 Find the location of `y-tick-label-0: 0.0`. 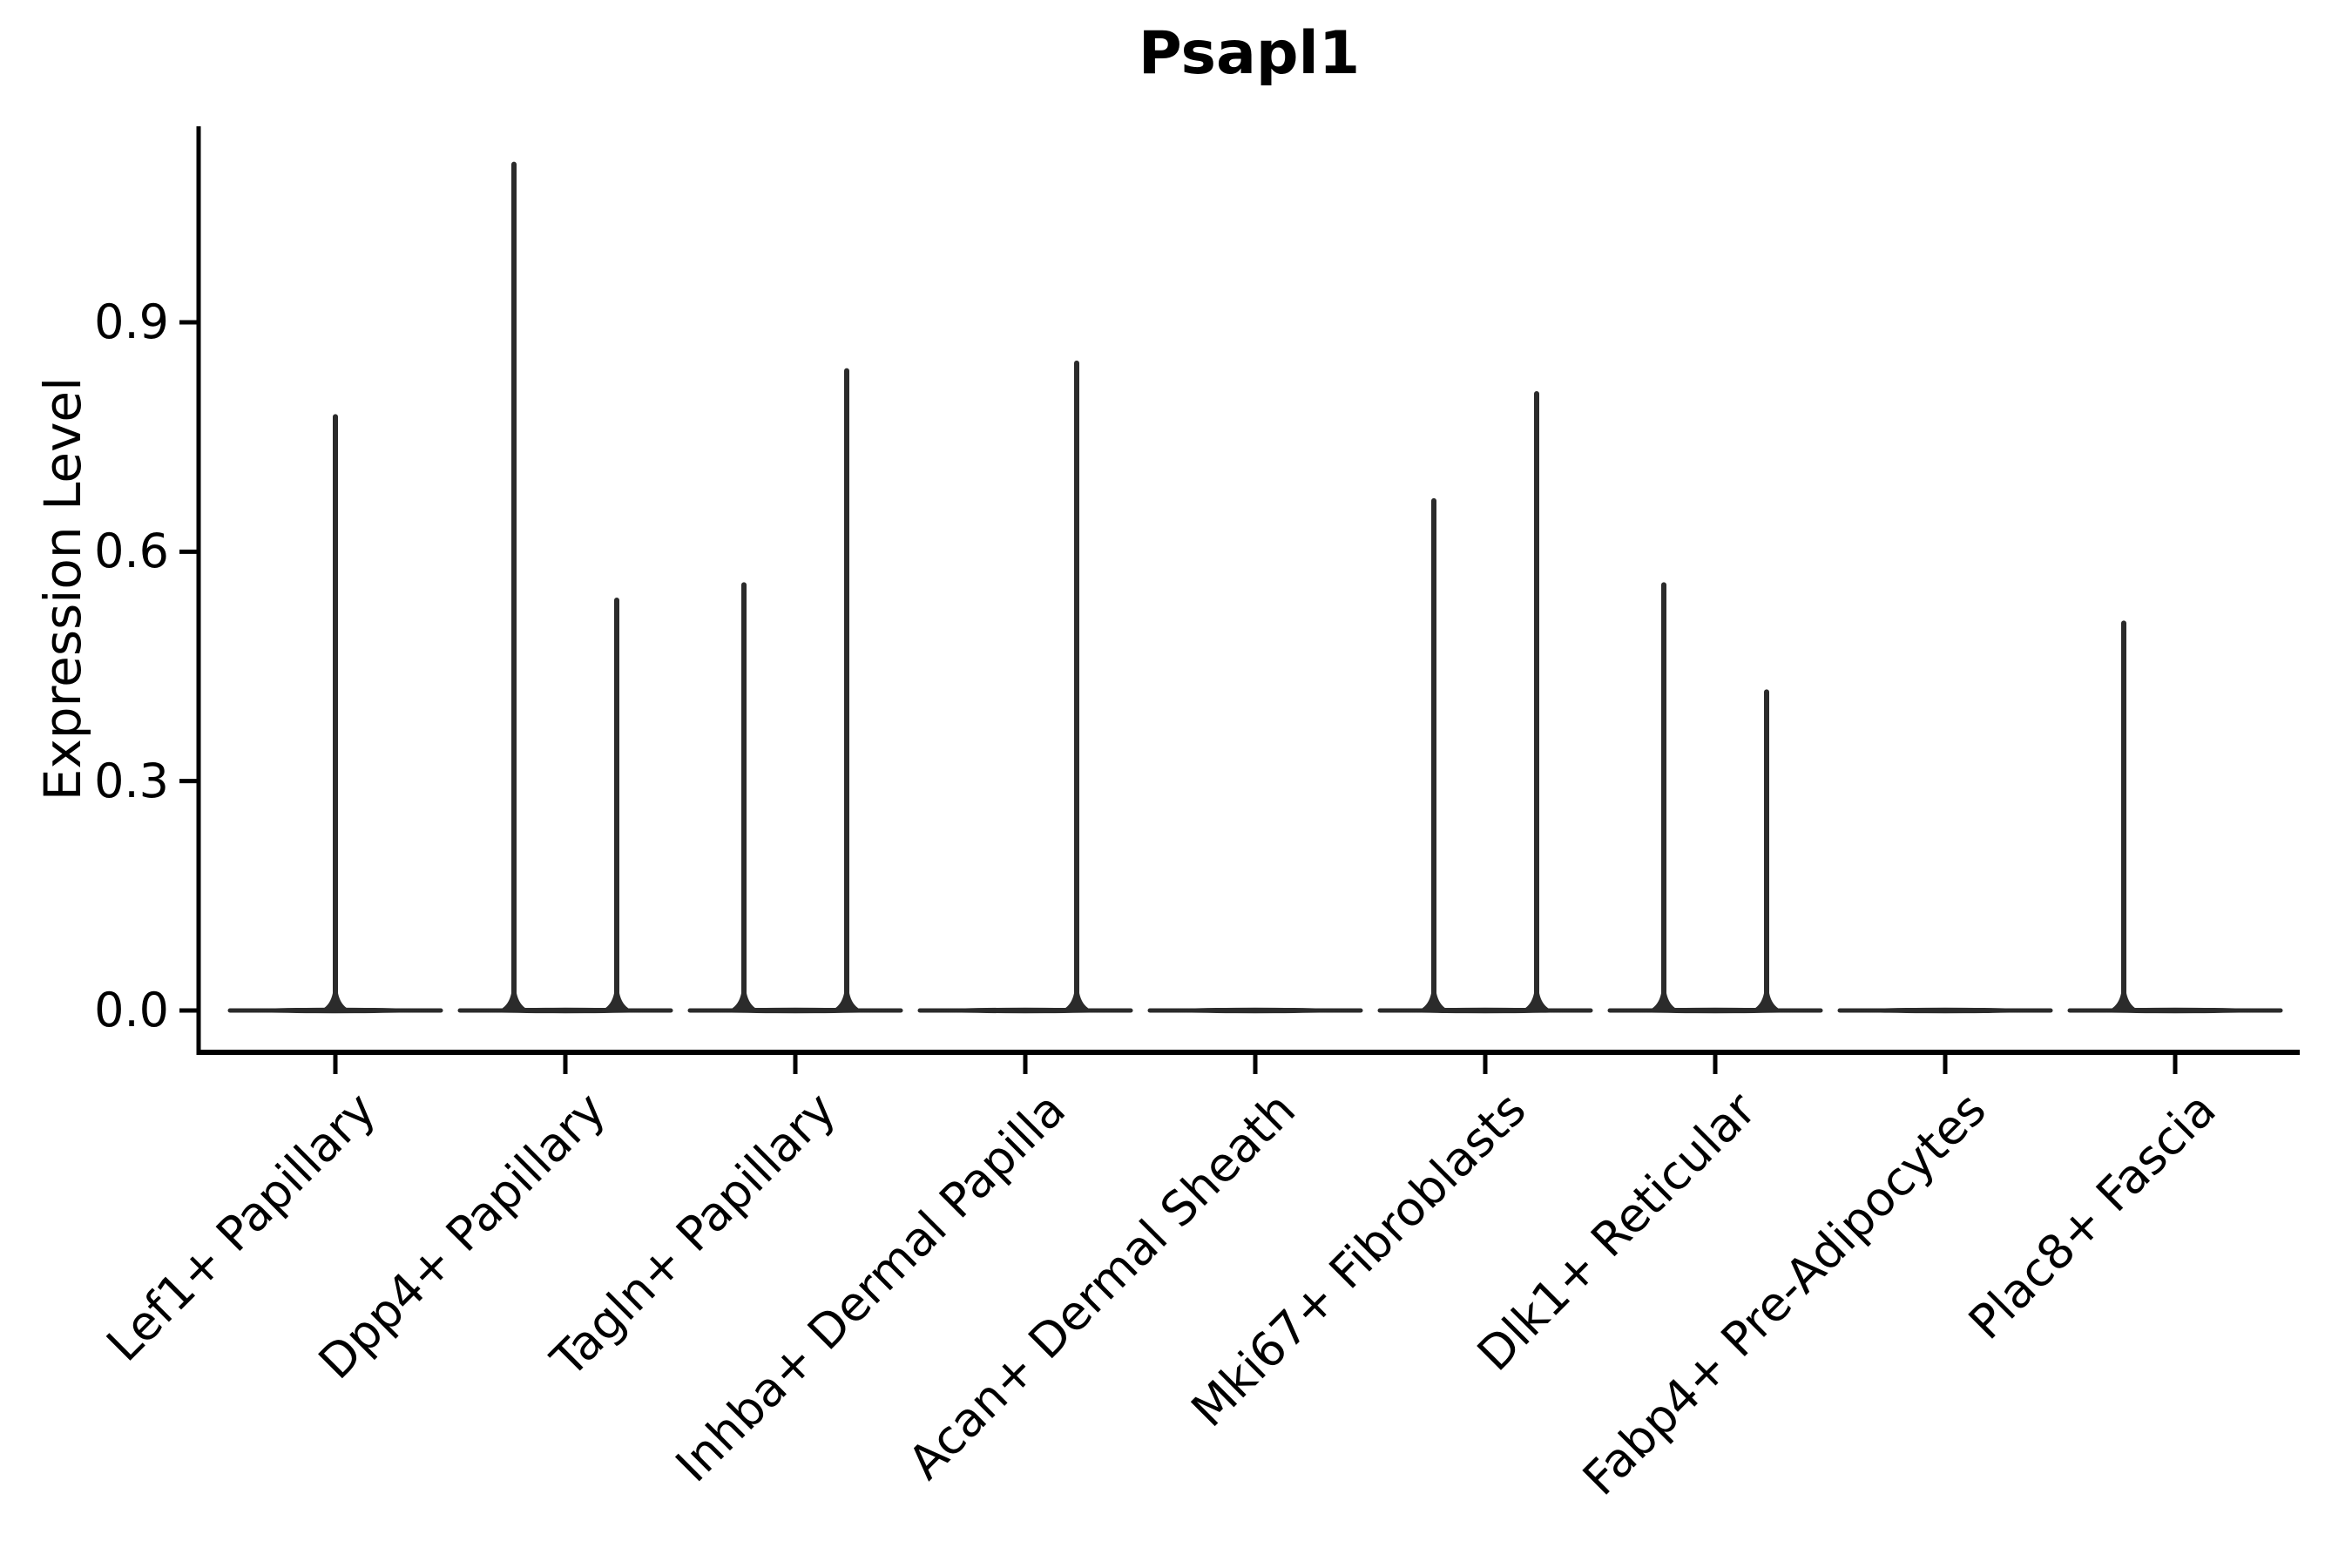

y-tick-label-0: 0.0 is located at coordinates (131, 1010).